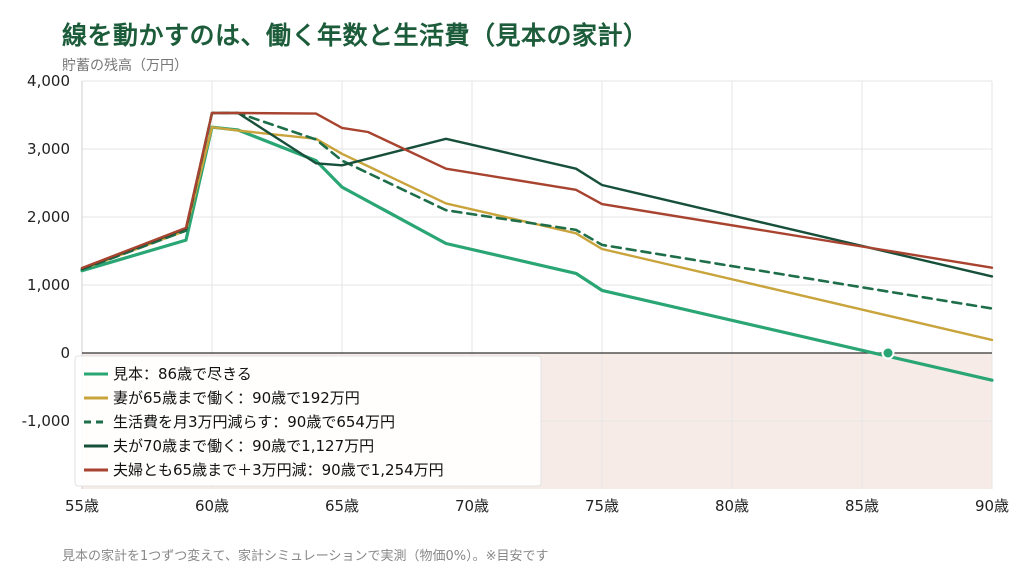  Describe the element at coordinates (355, 35) in the screenshot. I see `chart-title: 線を動かすのは、働く年数と生活費（見本の家計）` at that location.